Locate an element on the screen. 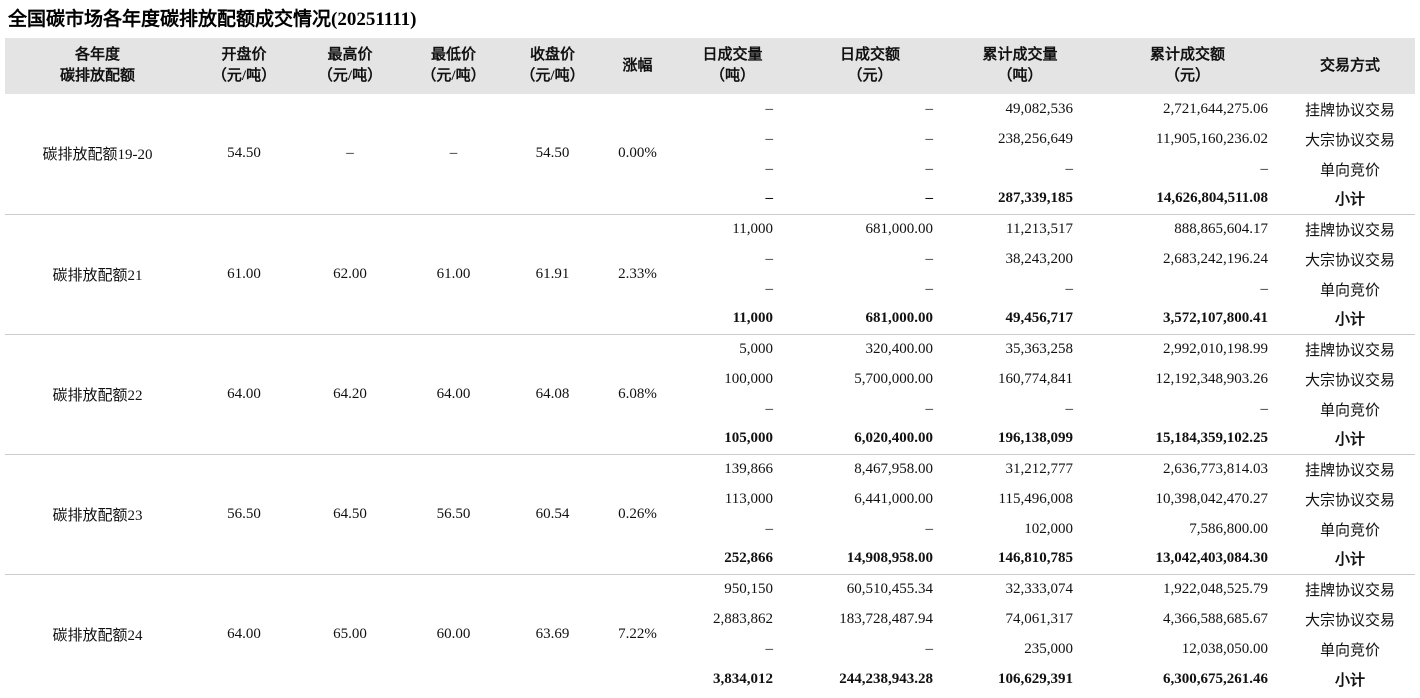 The height and width of the screenshot is (698, 1420). cum-volume-cell: 238,256,649 is located at coordinates (1035, 138).